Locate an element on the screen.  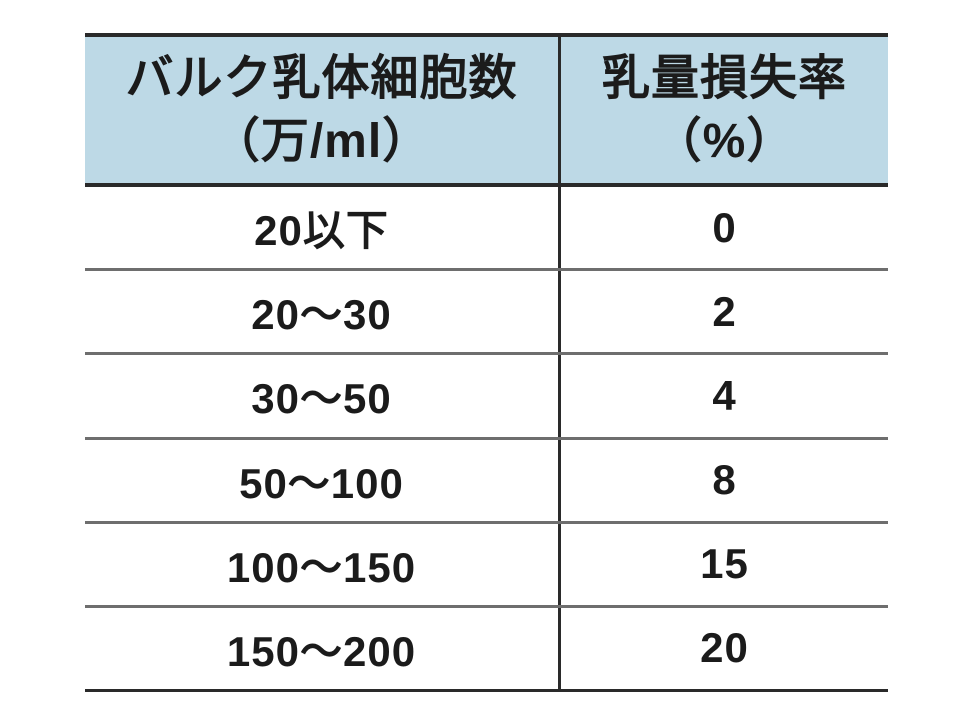
loss-rate-value: 20 is located at coordinates (724, 648).